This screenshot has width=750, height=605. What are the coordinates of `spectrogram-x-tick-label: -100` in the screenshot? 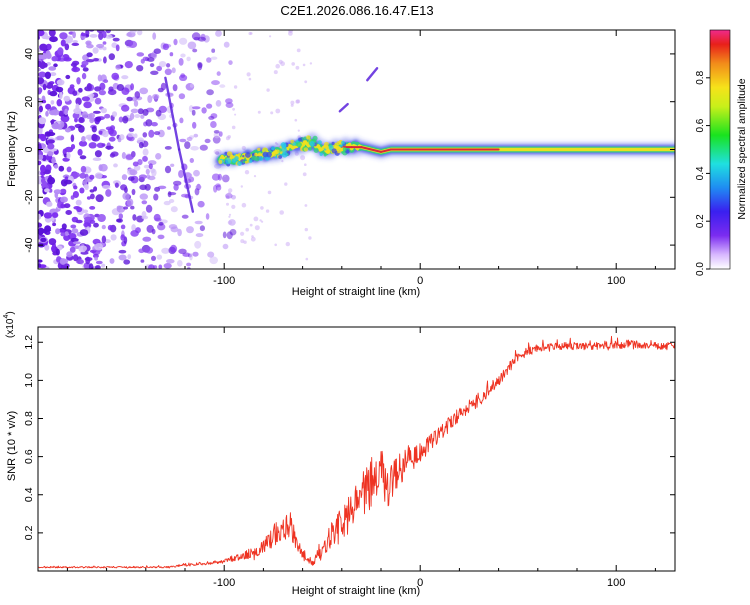 It's located at (224, 281).